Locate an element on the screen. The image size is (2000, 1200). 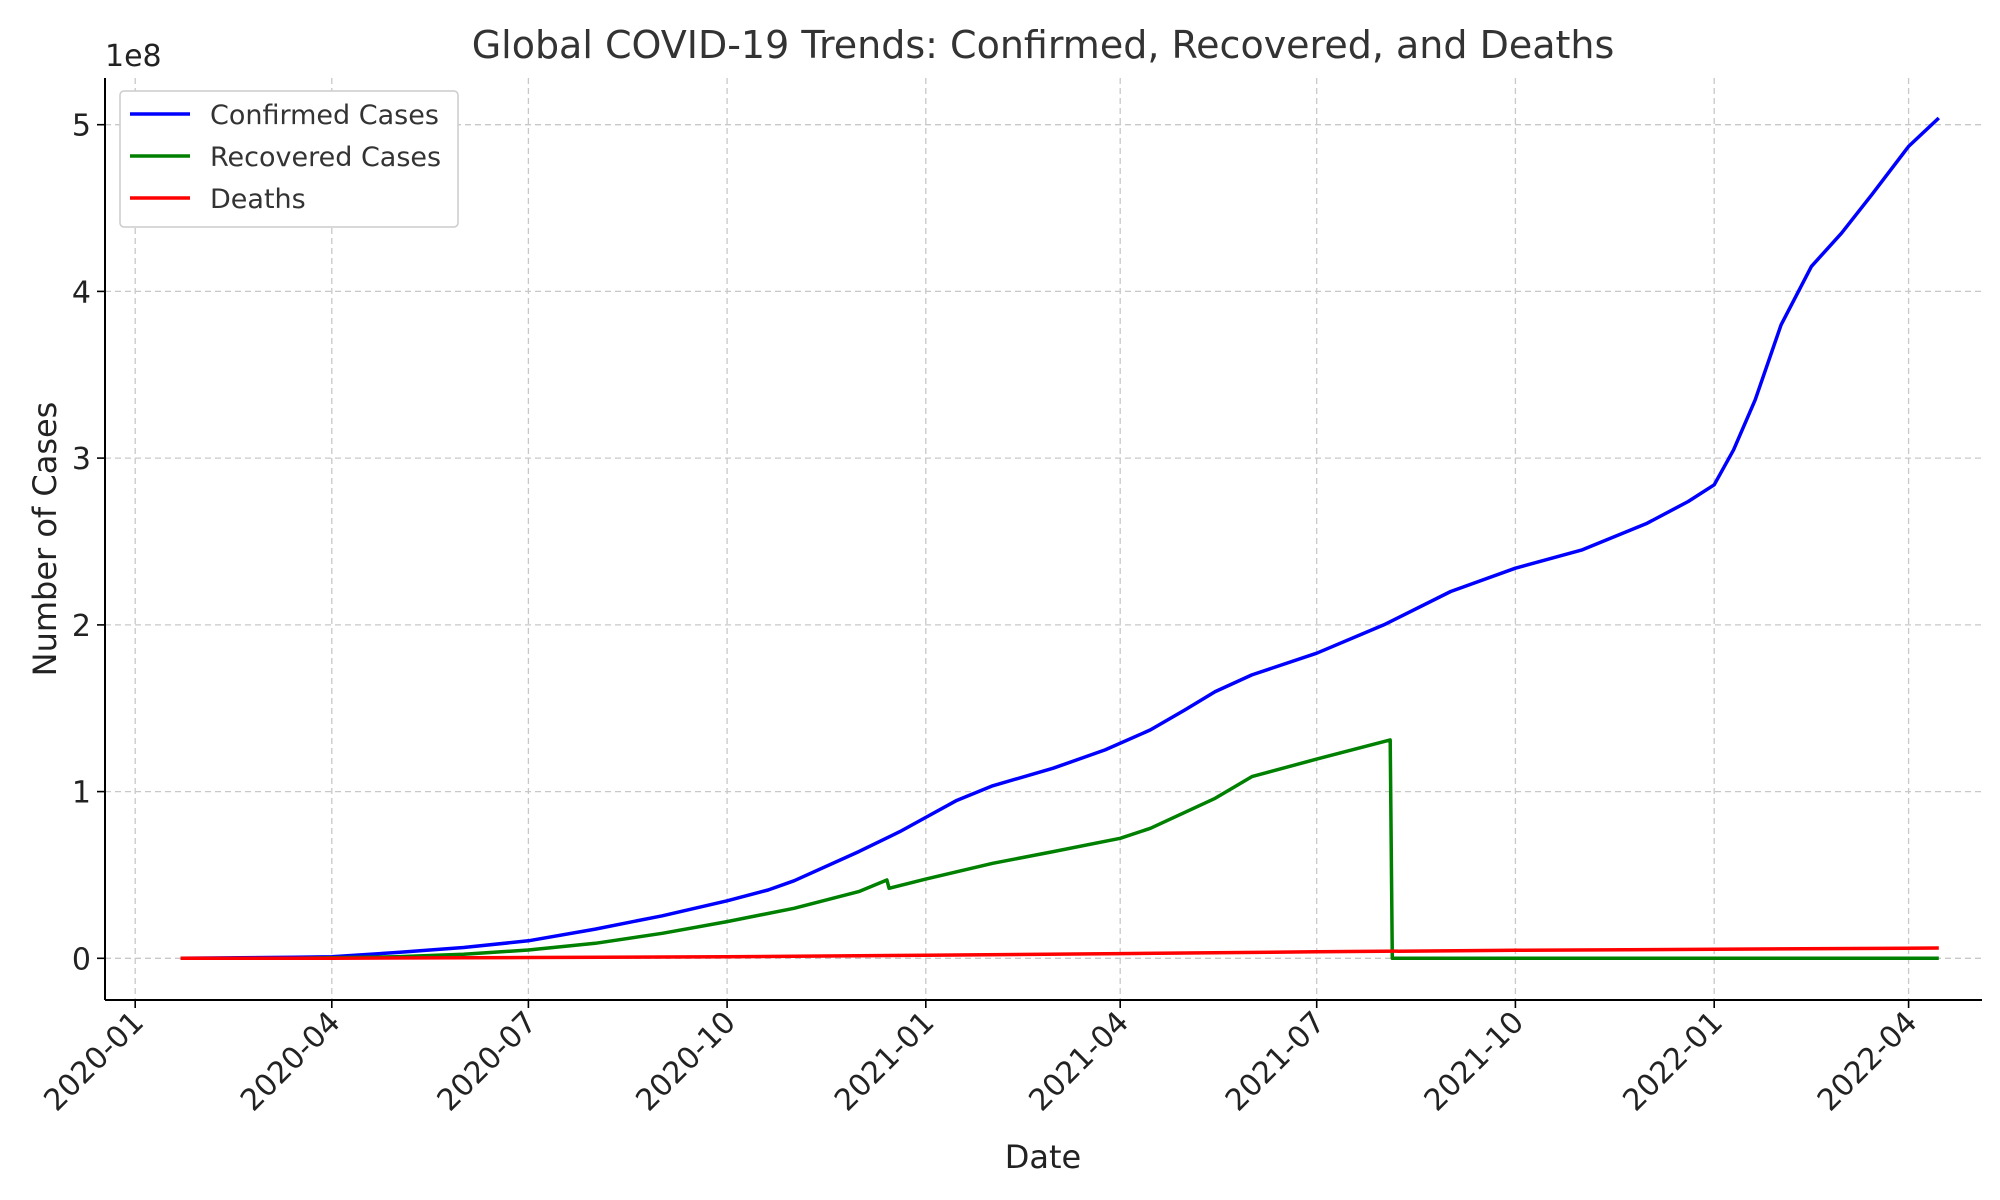
x-tick-label: 2021-07 is located at coordinates (1275, 1061).